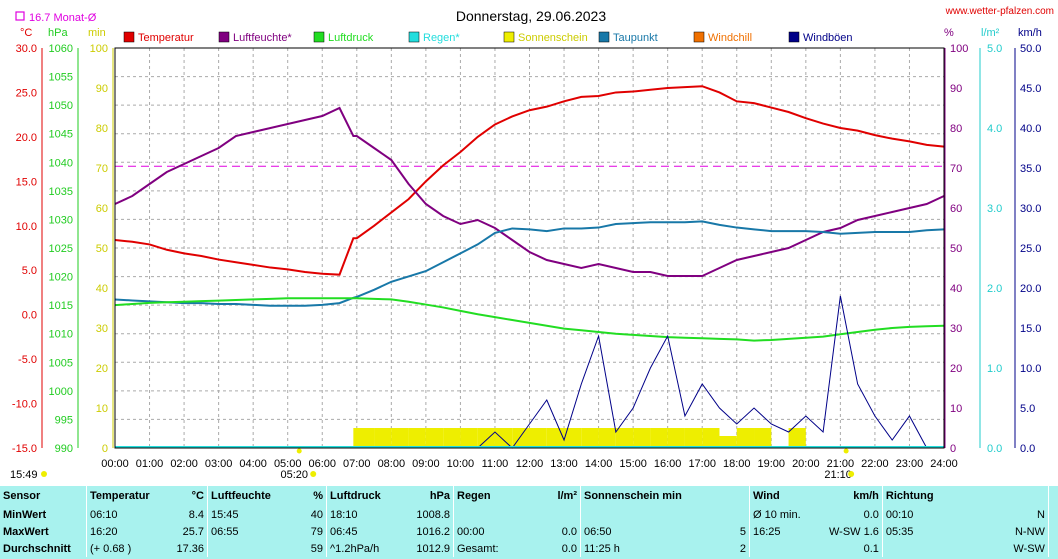 The width and height of the screenshot is (1058, 559). Describe the element at coordinates (61, 163) in the screenshot. I see `pressure-tick-label: 1040` at that location.